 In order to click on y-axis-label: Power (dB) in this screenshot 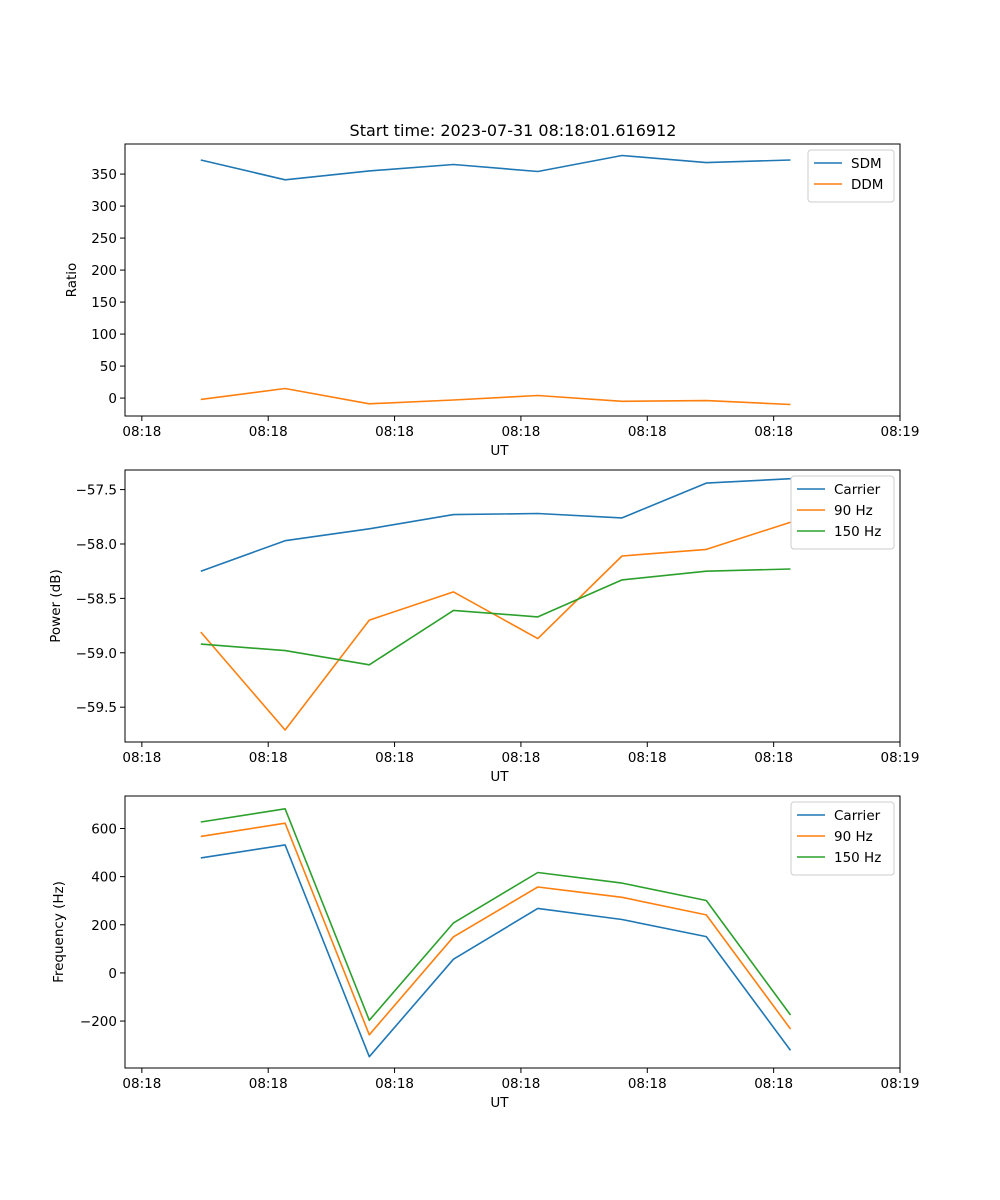, I will do `click(56, 605)`.